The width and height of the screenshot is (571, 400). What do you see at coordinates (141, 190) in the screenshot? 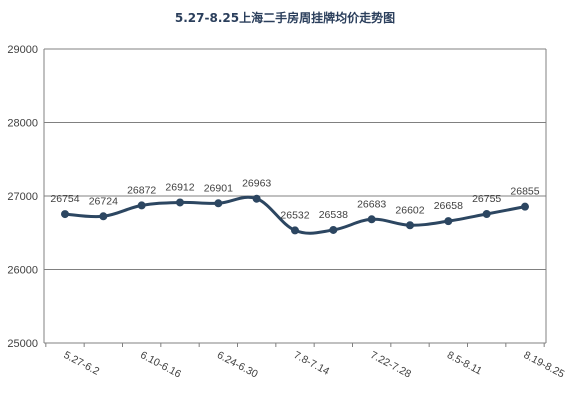
I see `data-label: 26872` at bounding box center [141, 190].